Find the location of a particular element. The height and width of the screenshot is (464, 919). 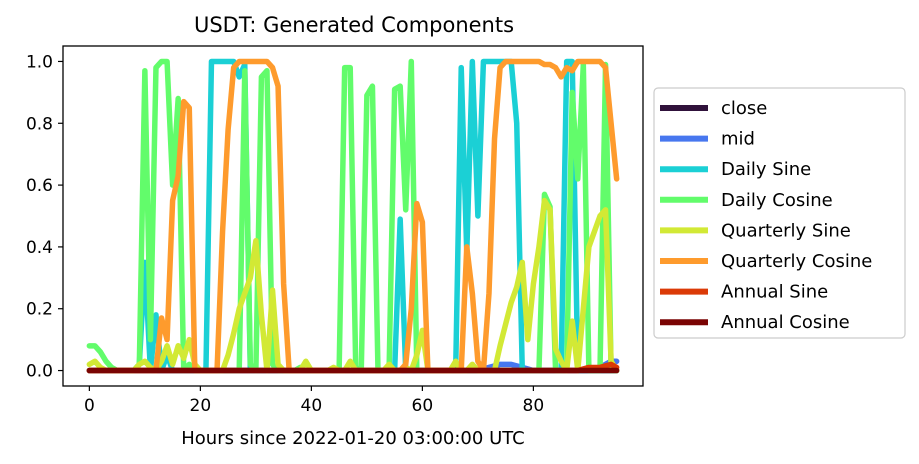

y-tick-label-4: 0.8 is located at coordinates (39, 124).